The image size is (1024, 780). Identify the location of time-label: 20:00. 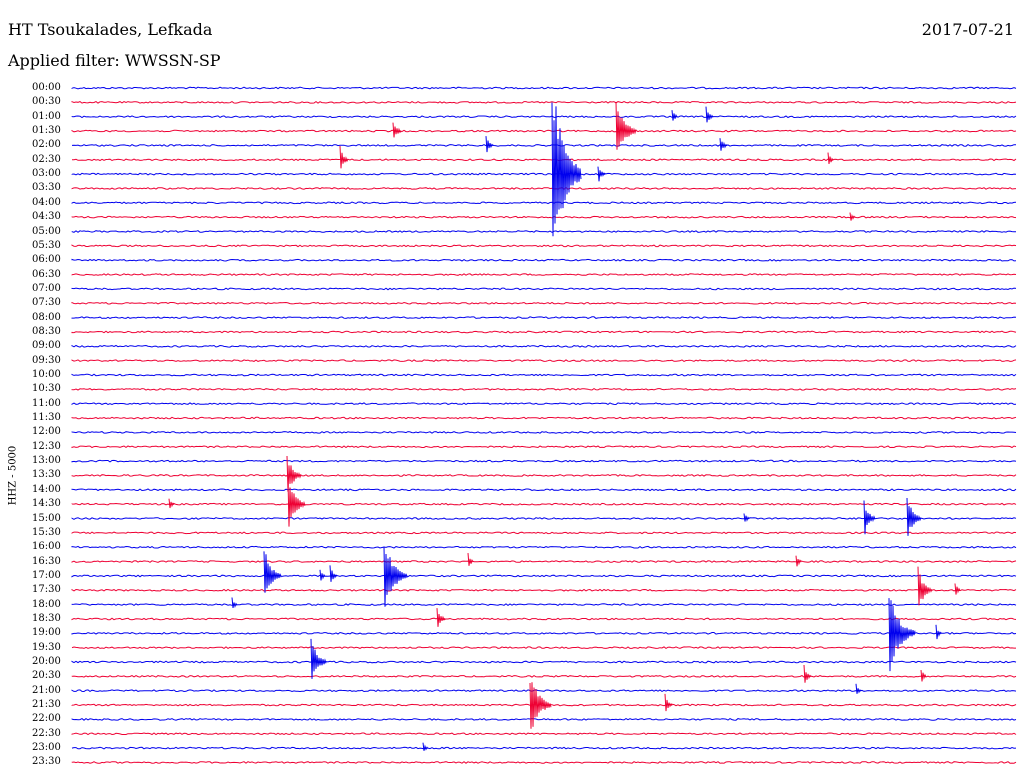
(46, 661).